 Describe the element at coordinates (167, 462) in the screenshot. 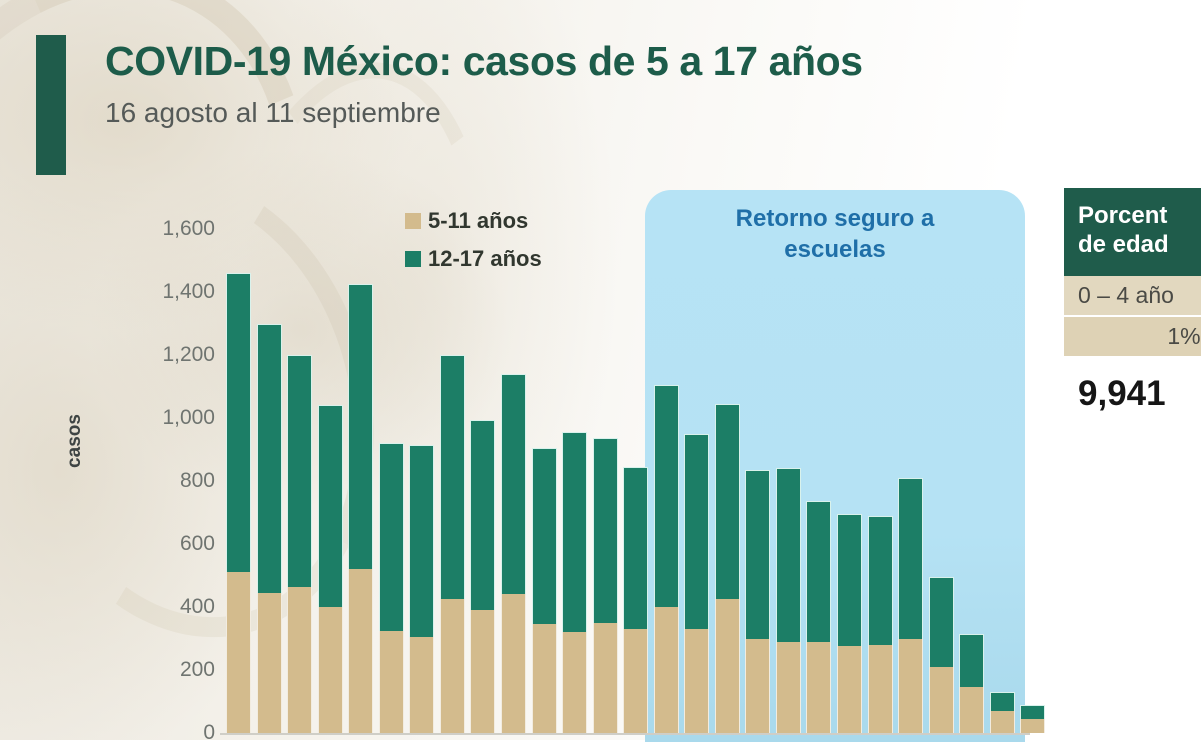

I see `y-axis-ticks: 0 200 400 600 800 1,000 1,200 1,400 1,600` at that location.